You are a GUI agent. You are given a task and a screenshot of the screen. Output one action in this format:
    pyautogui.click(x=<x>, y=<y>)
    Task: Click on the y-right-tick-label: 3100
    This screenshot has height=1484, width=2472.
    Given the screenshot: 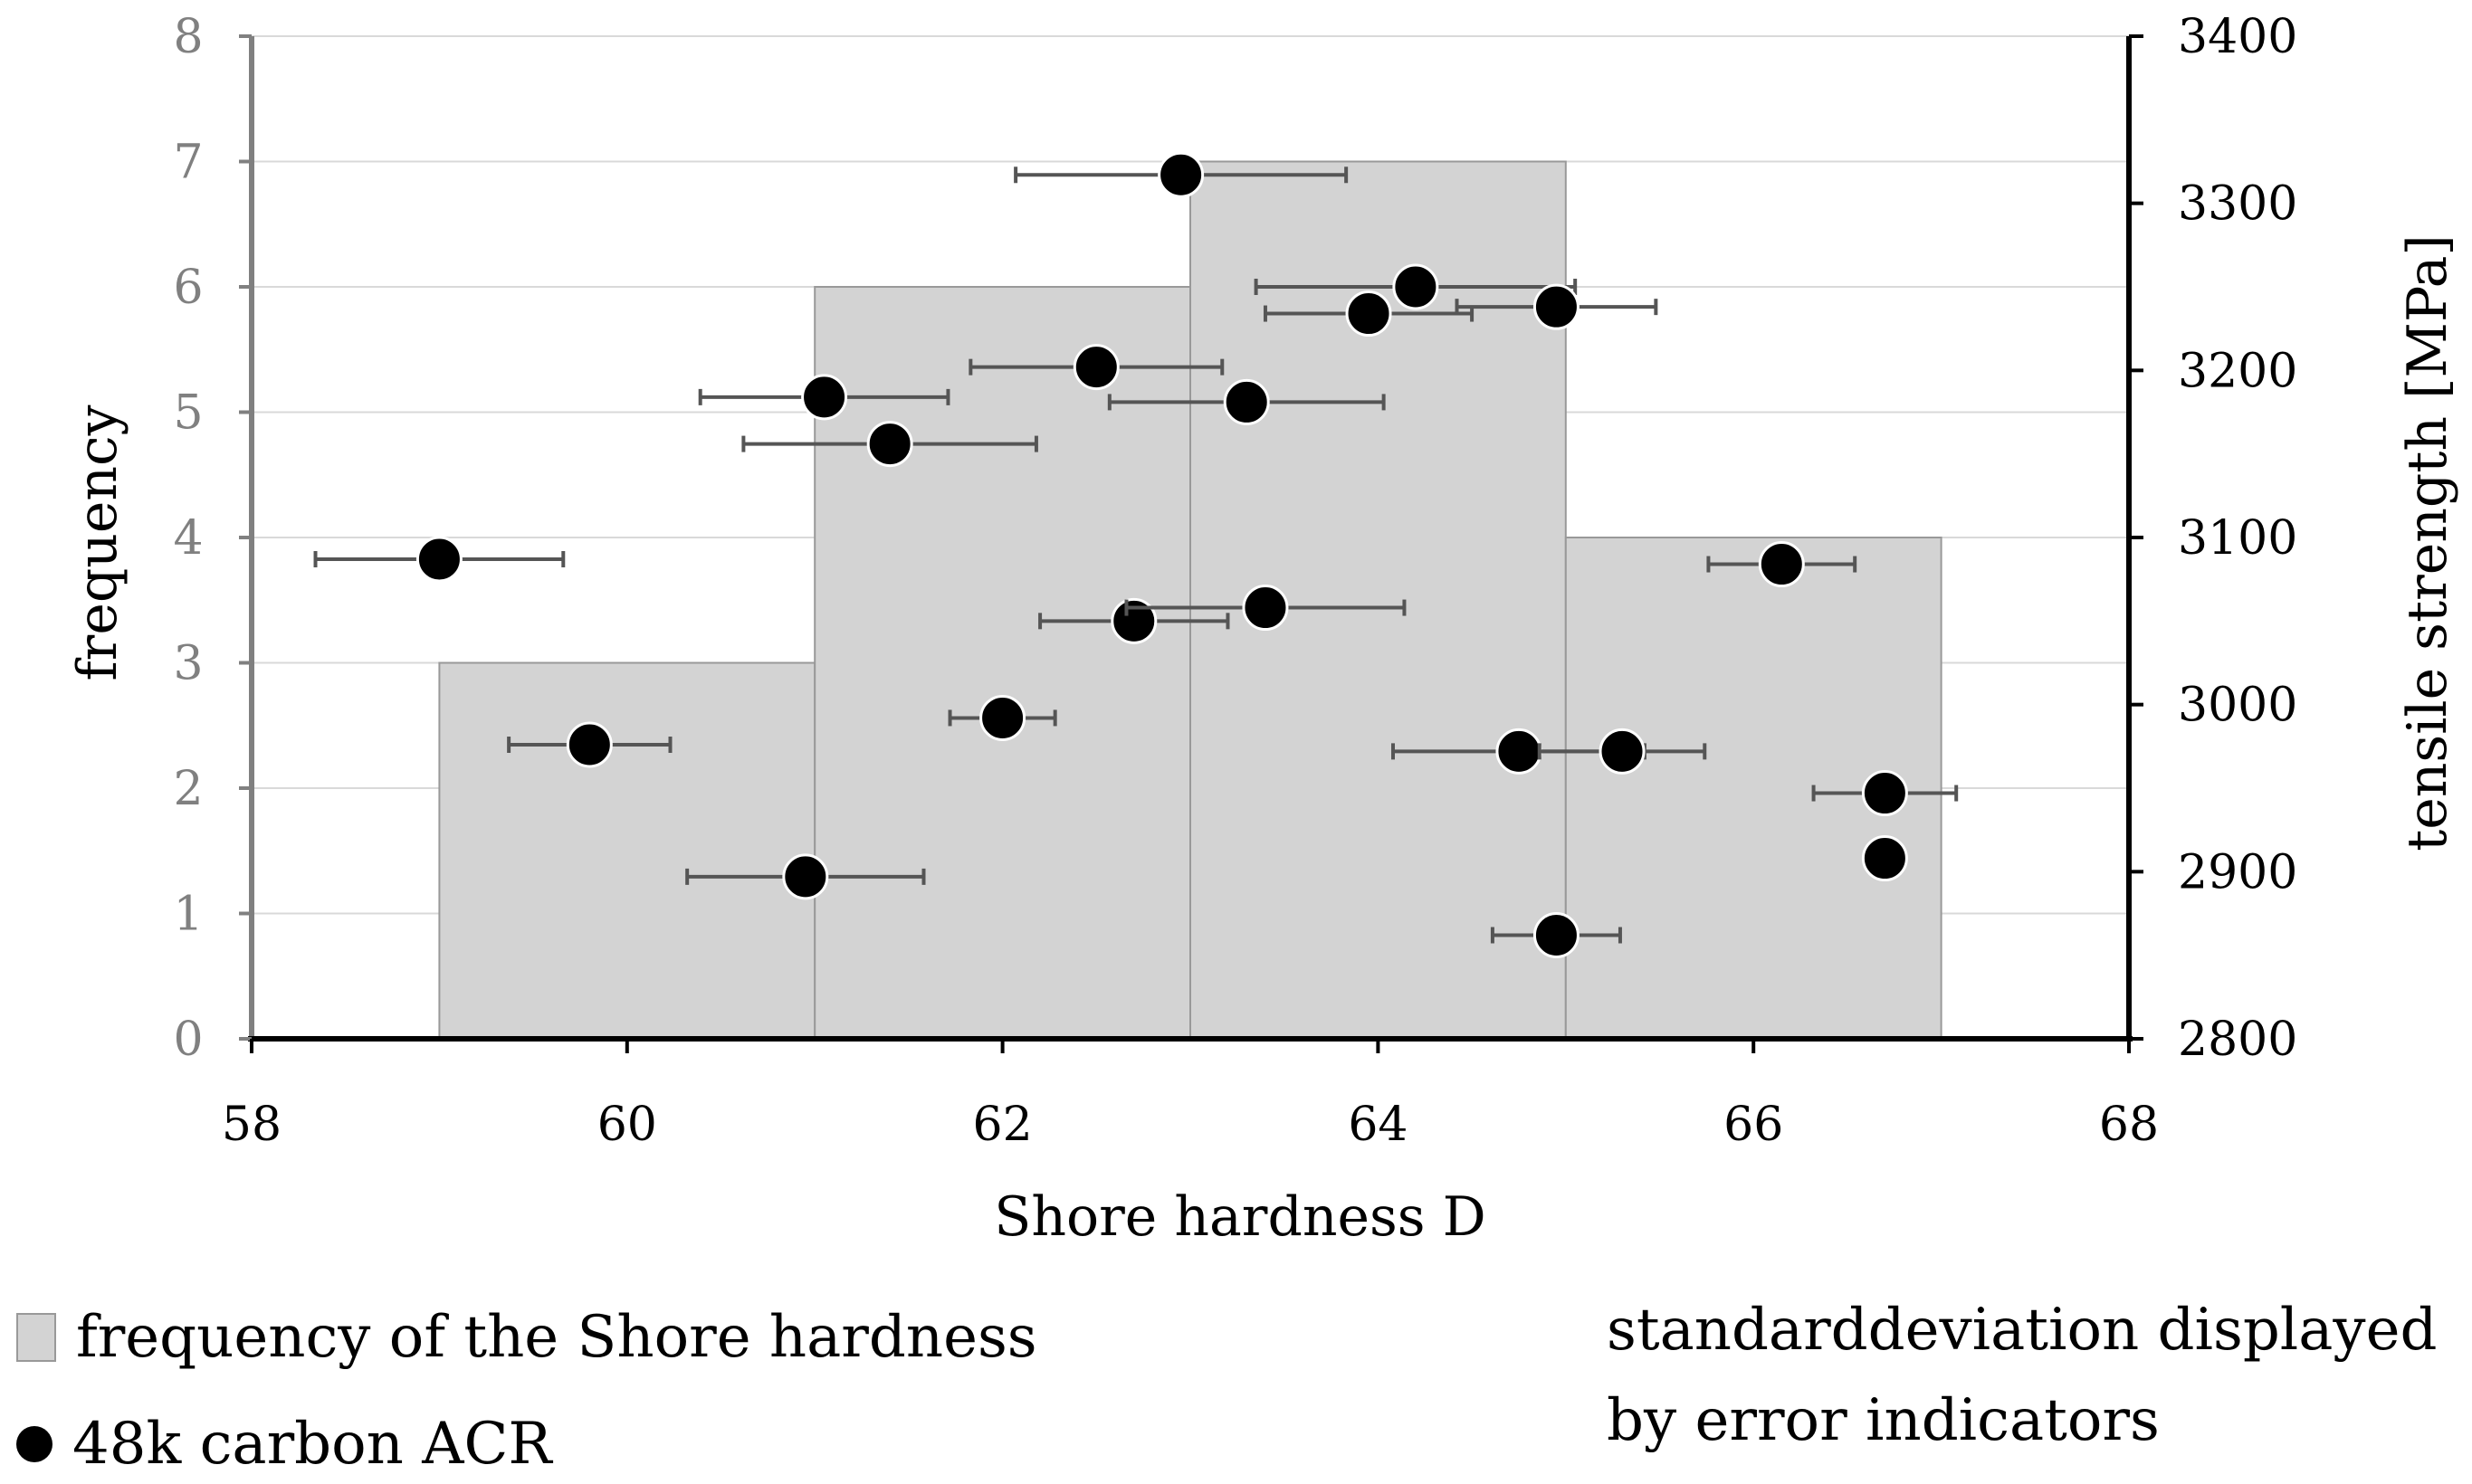 What is the action you would take?
    pyautogui.click(x=2238, y=538)
    